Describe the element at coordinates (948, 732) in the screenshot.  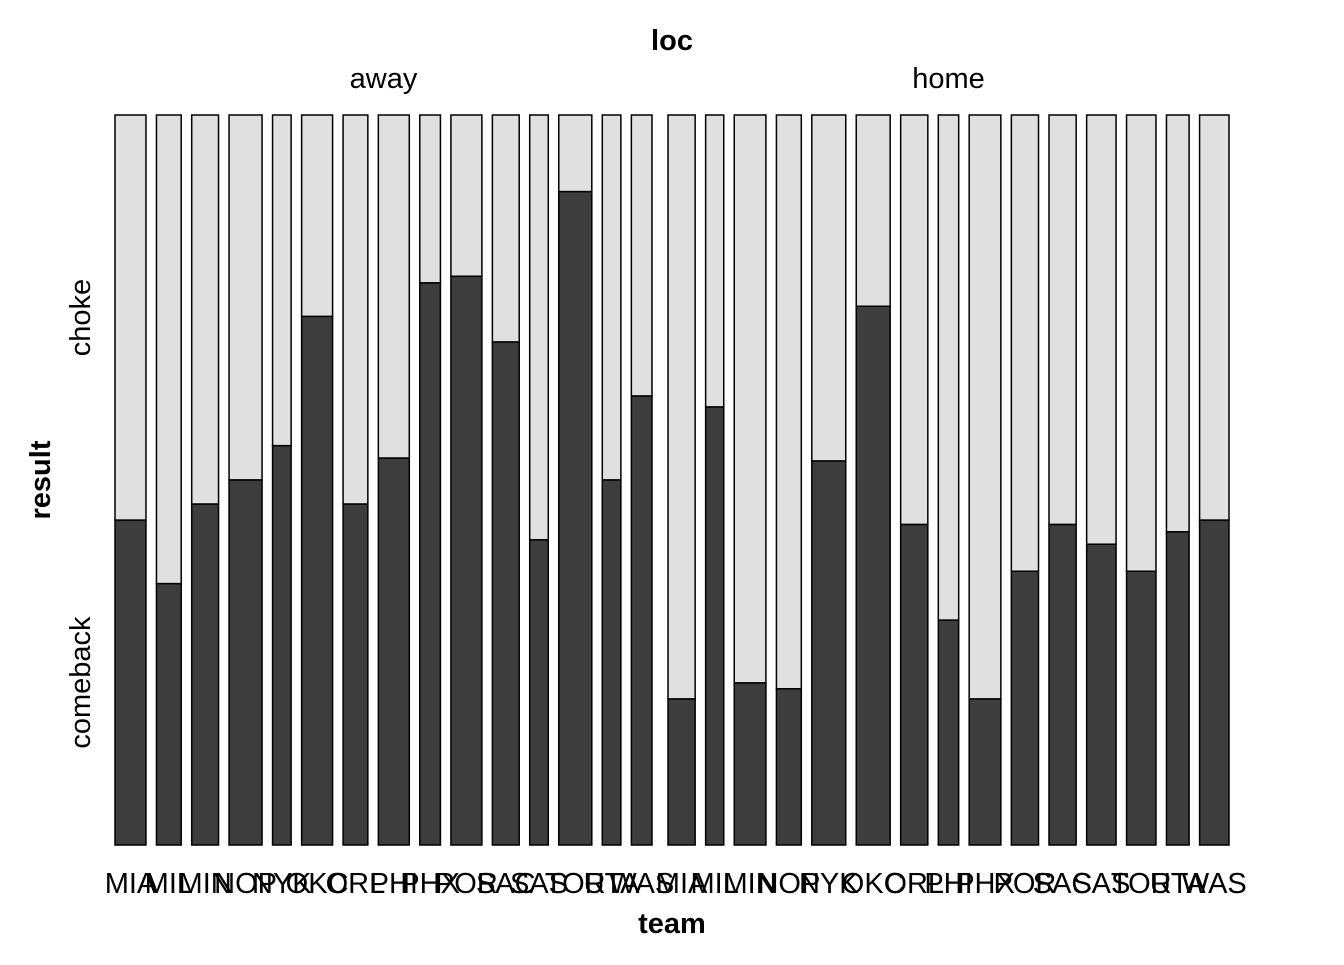
I see `bar-home-PHI-comeback` at that location.